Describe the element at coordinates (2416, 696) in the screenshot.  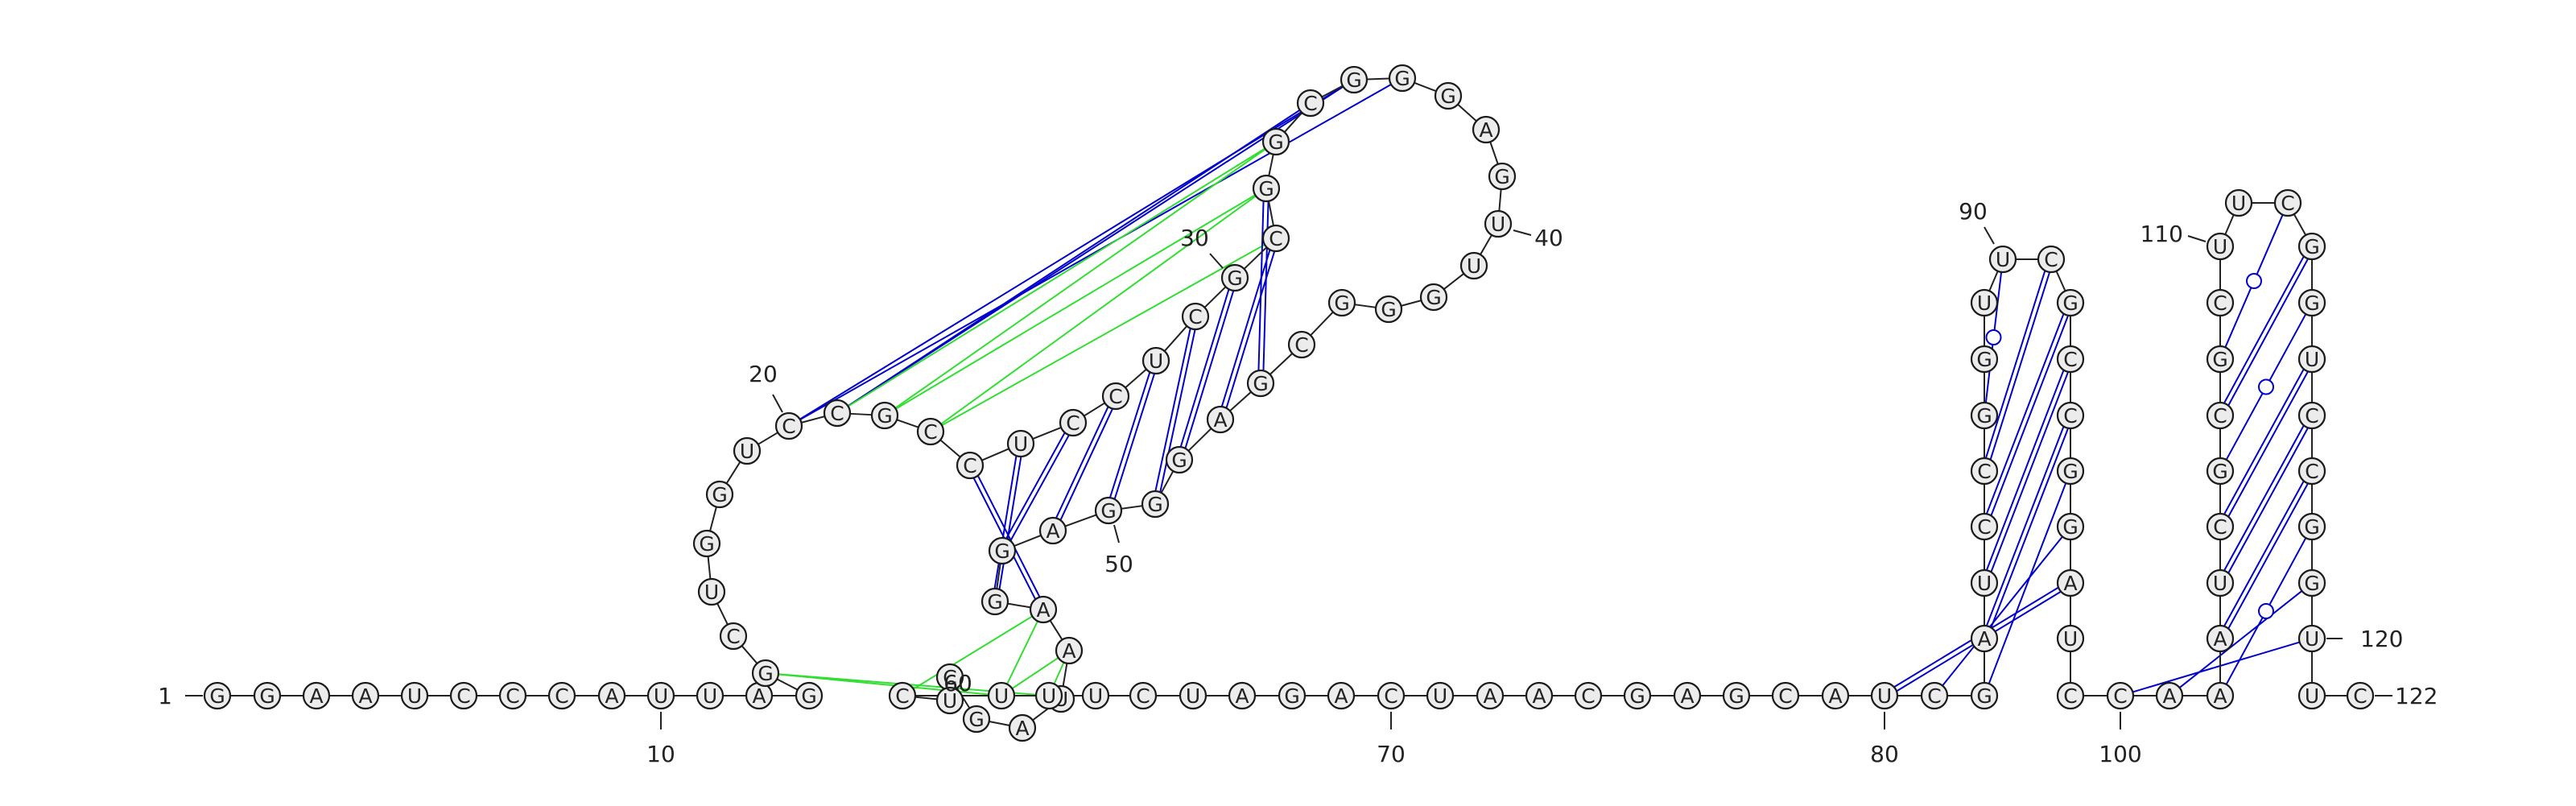
I see `position-label: 122` at that location.